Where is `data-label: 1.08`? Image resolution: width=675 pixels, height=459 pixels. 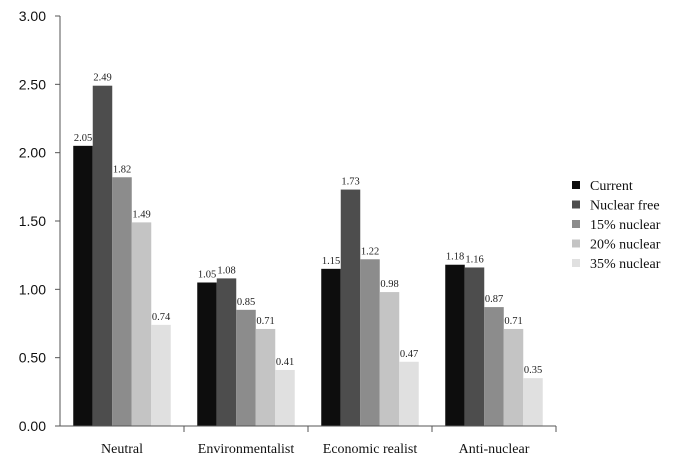
data-label: 1.08 is located at coordinates (226, 270).